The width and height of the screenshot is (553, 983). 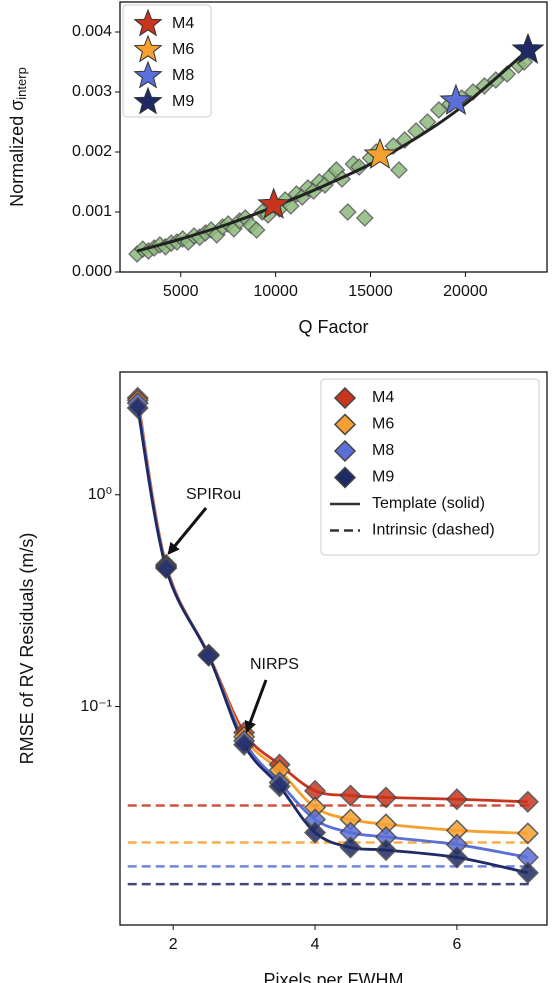 I want to click on x-tick-label: 20000, so click(x=465, y=291).